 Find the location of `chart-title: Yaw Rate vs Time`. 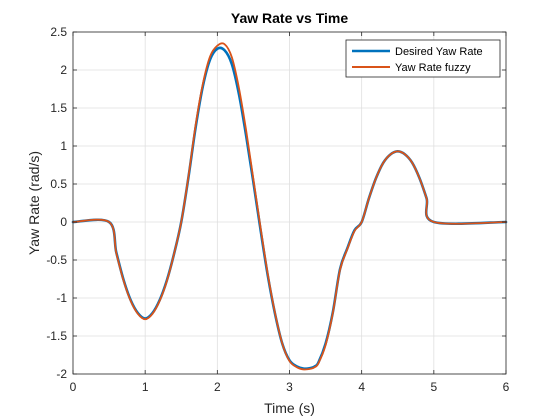

chart-title: Yaw Rate vs Time is located at coordinates (289, 18).